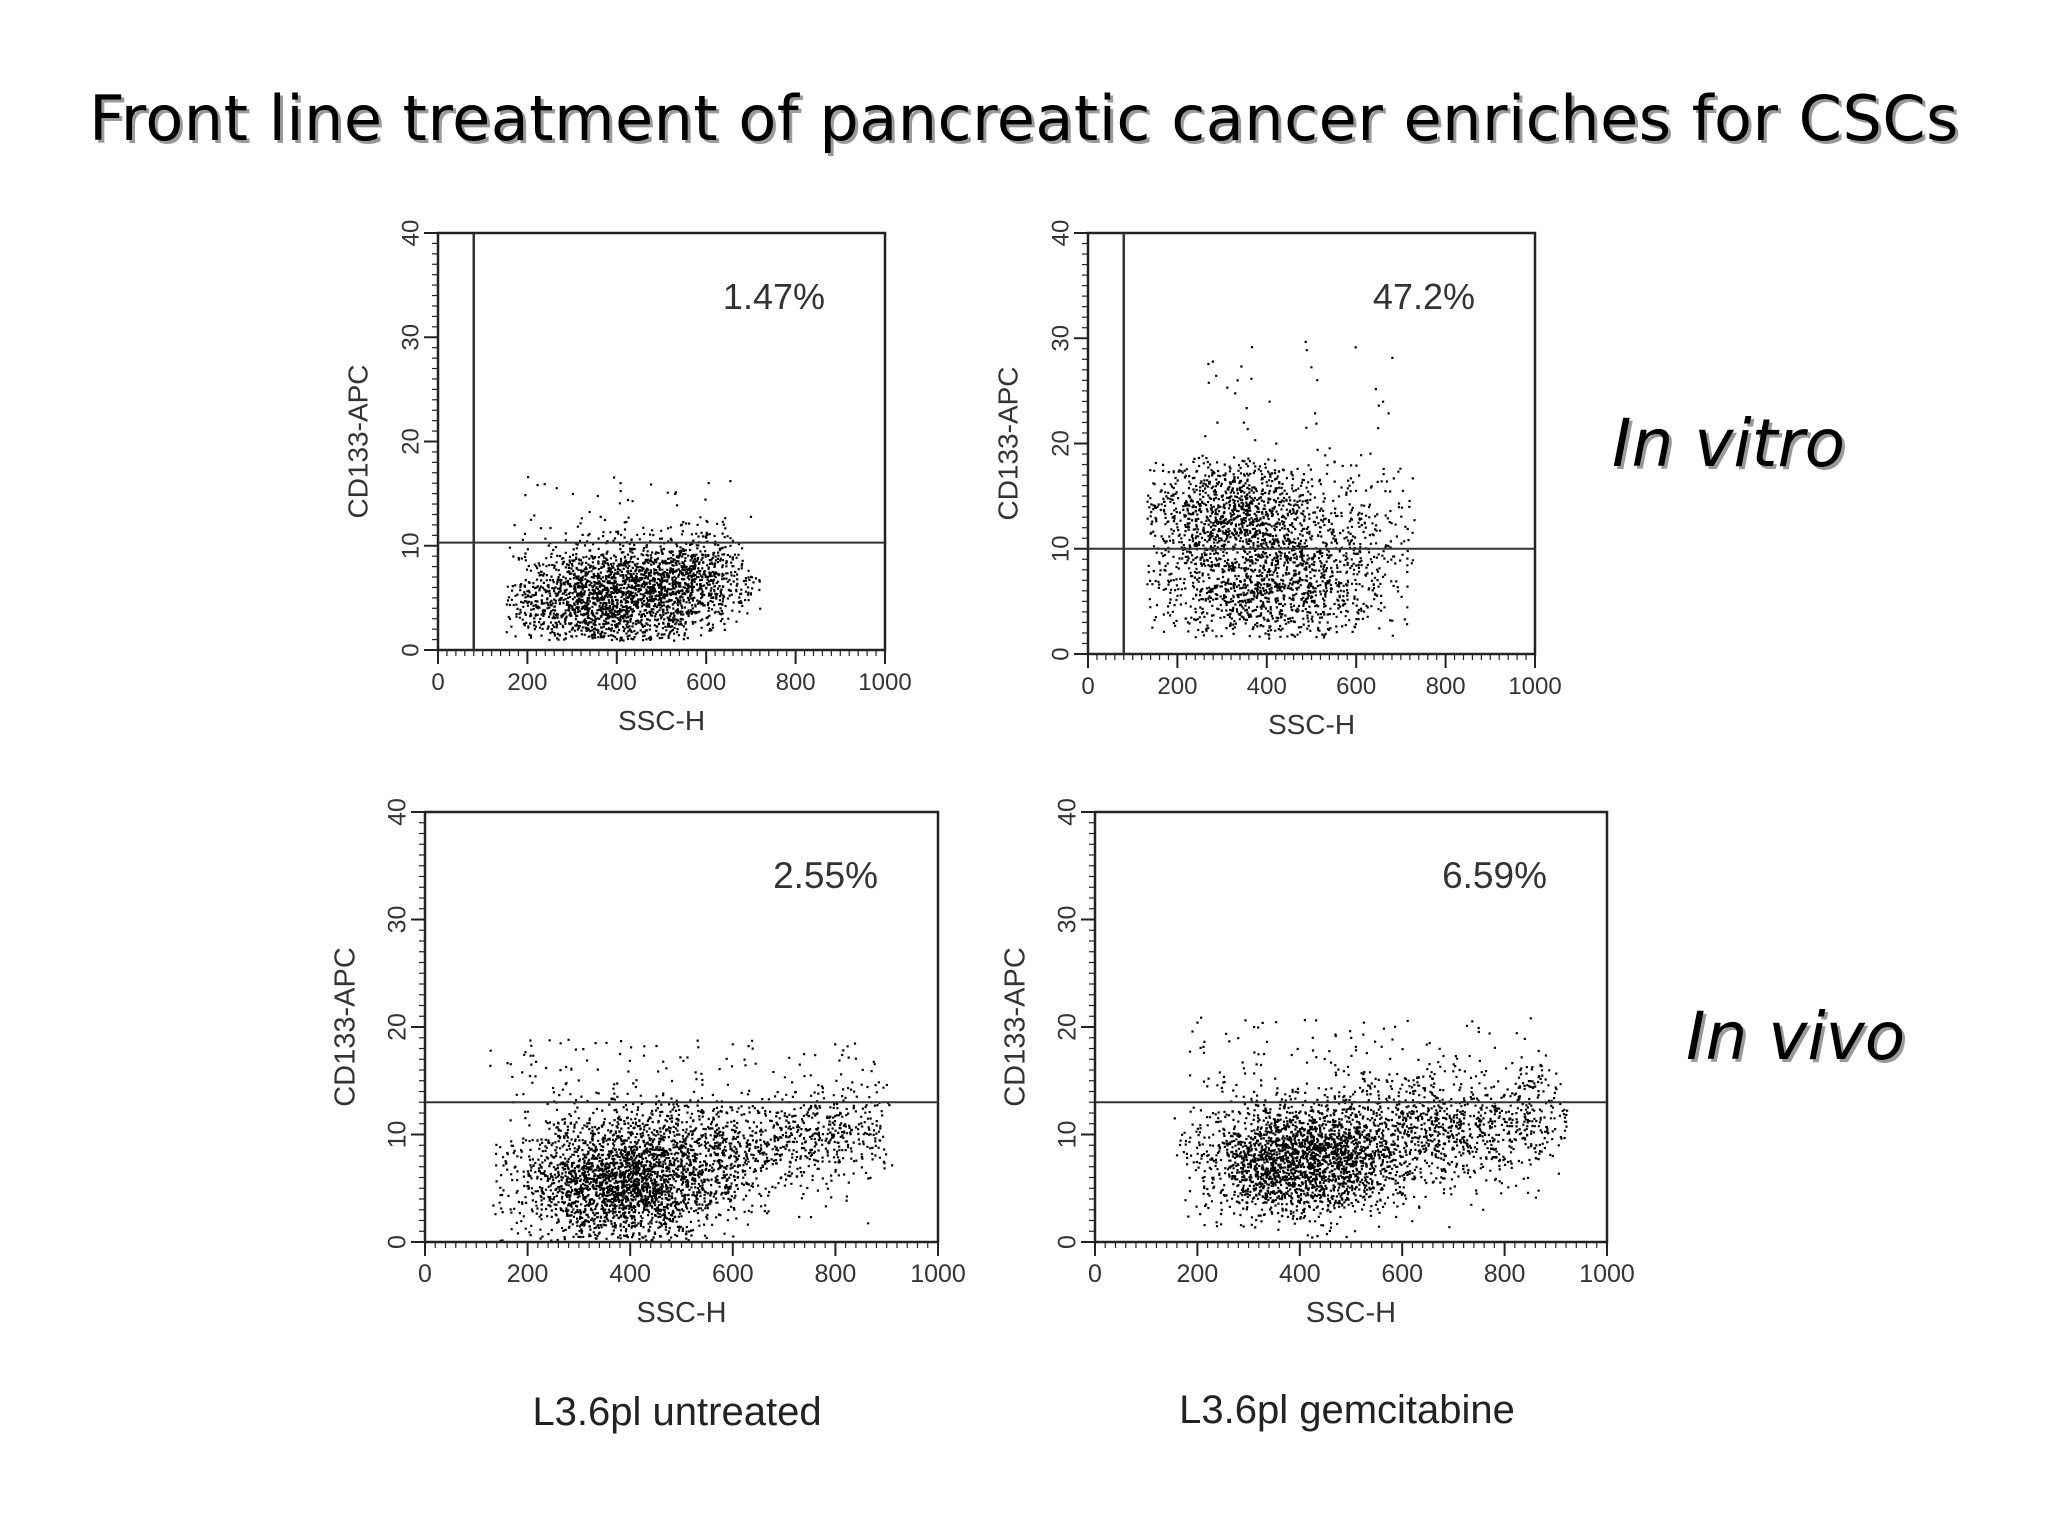 Image resolution: width=2048 pixels, height=1536 pixels. What do you see at coordinates (825, 875) in the screenshot?
I see `gate-percentage: 2.55%` at bounding box center [825, 875].